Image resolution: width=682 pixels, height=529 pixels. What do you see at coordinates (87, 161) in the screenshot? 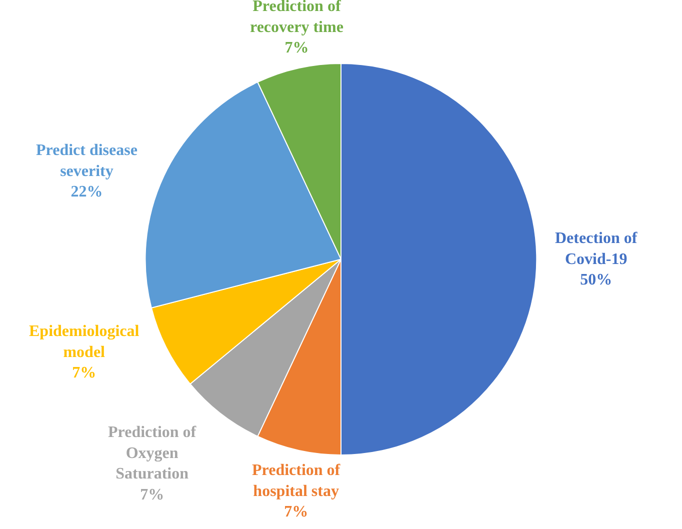
I see `slice-label: Predict disease severity` at bounding box center [87, 161].